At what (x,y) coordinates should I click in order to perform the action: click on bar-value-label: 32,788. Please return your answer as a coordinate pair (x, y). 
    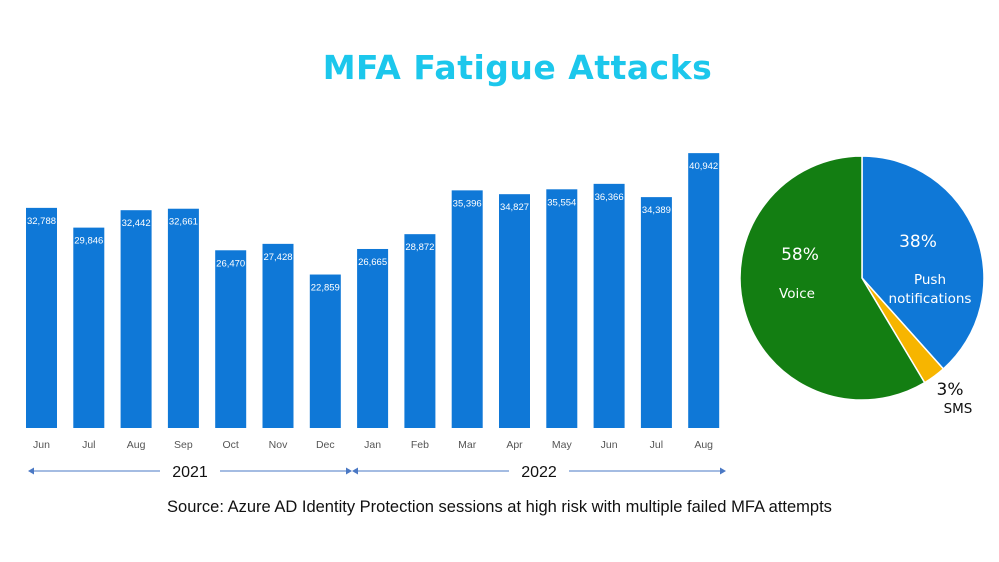
    Looking at the image, I should click on (41, 221).